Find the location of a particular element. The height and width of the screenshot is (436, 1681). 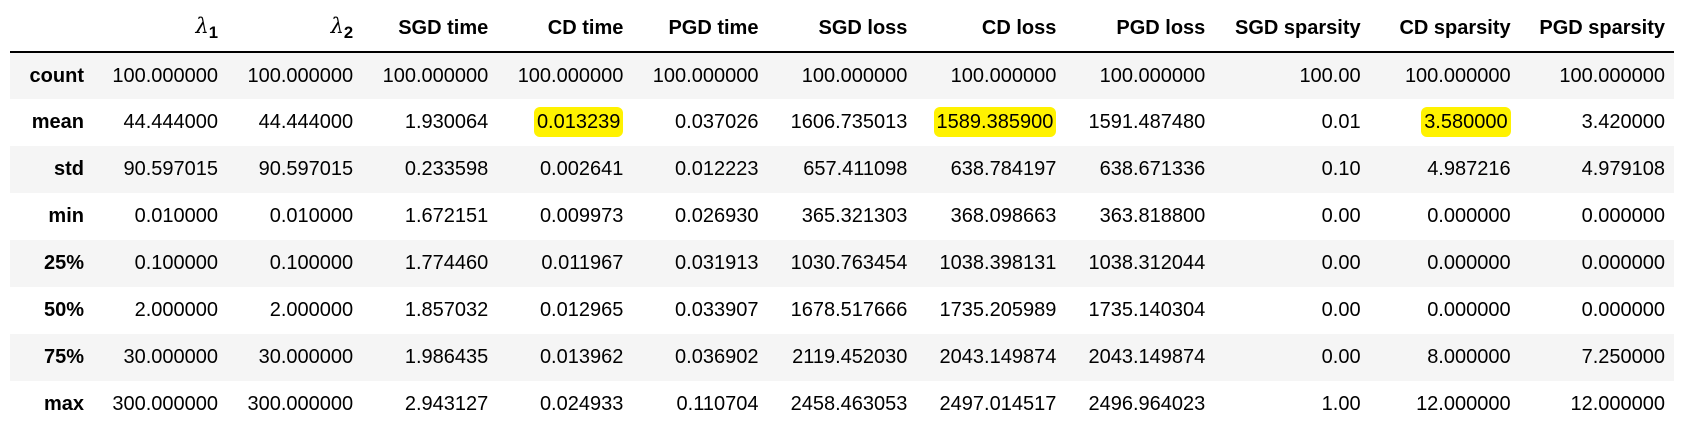

table-cell: 363.818800 is located at coordinates (1152, 216).